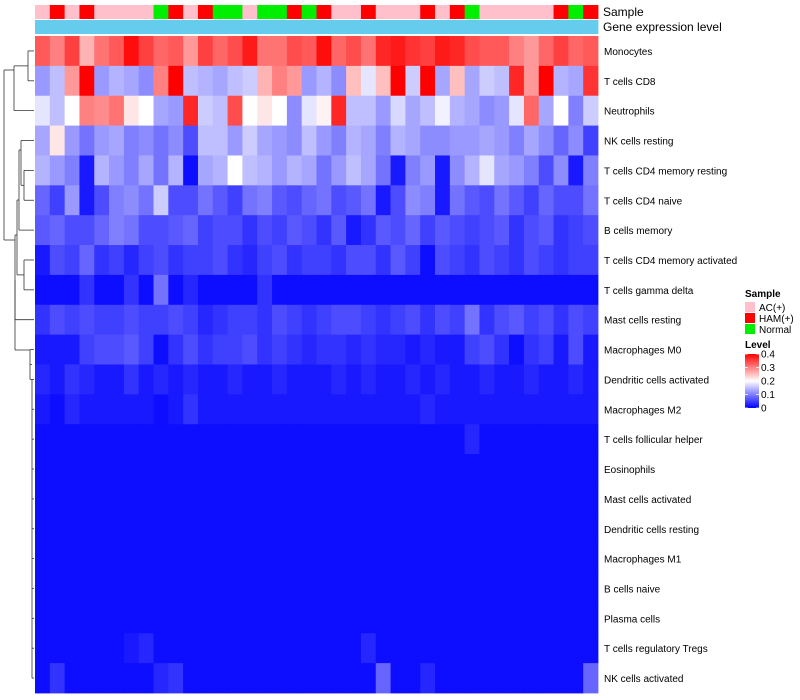 The height and width of the screenshot is (700, 800). What do you see at coordinates (662, 27) in the screenshot?
I see `expression-track-label: Gene expression level` at bounding box center [662, 27].